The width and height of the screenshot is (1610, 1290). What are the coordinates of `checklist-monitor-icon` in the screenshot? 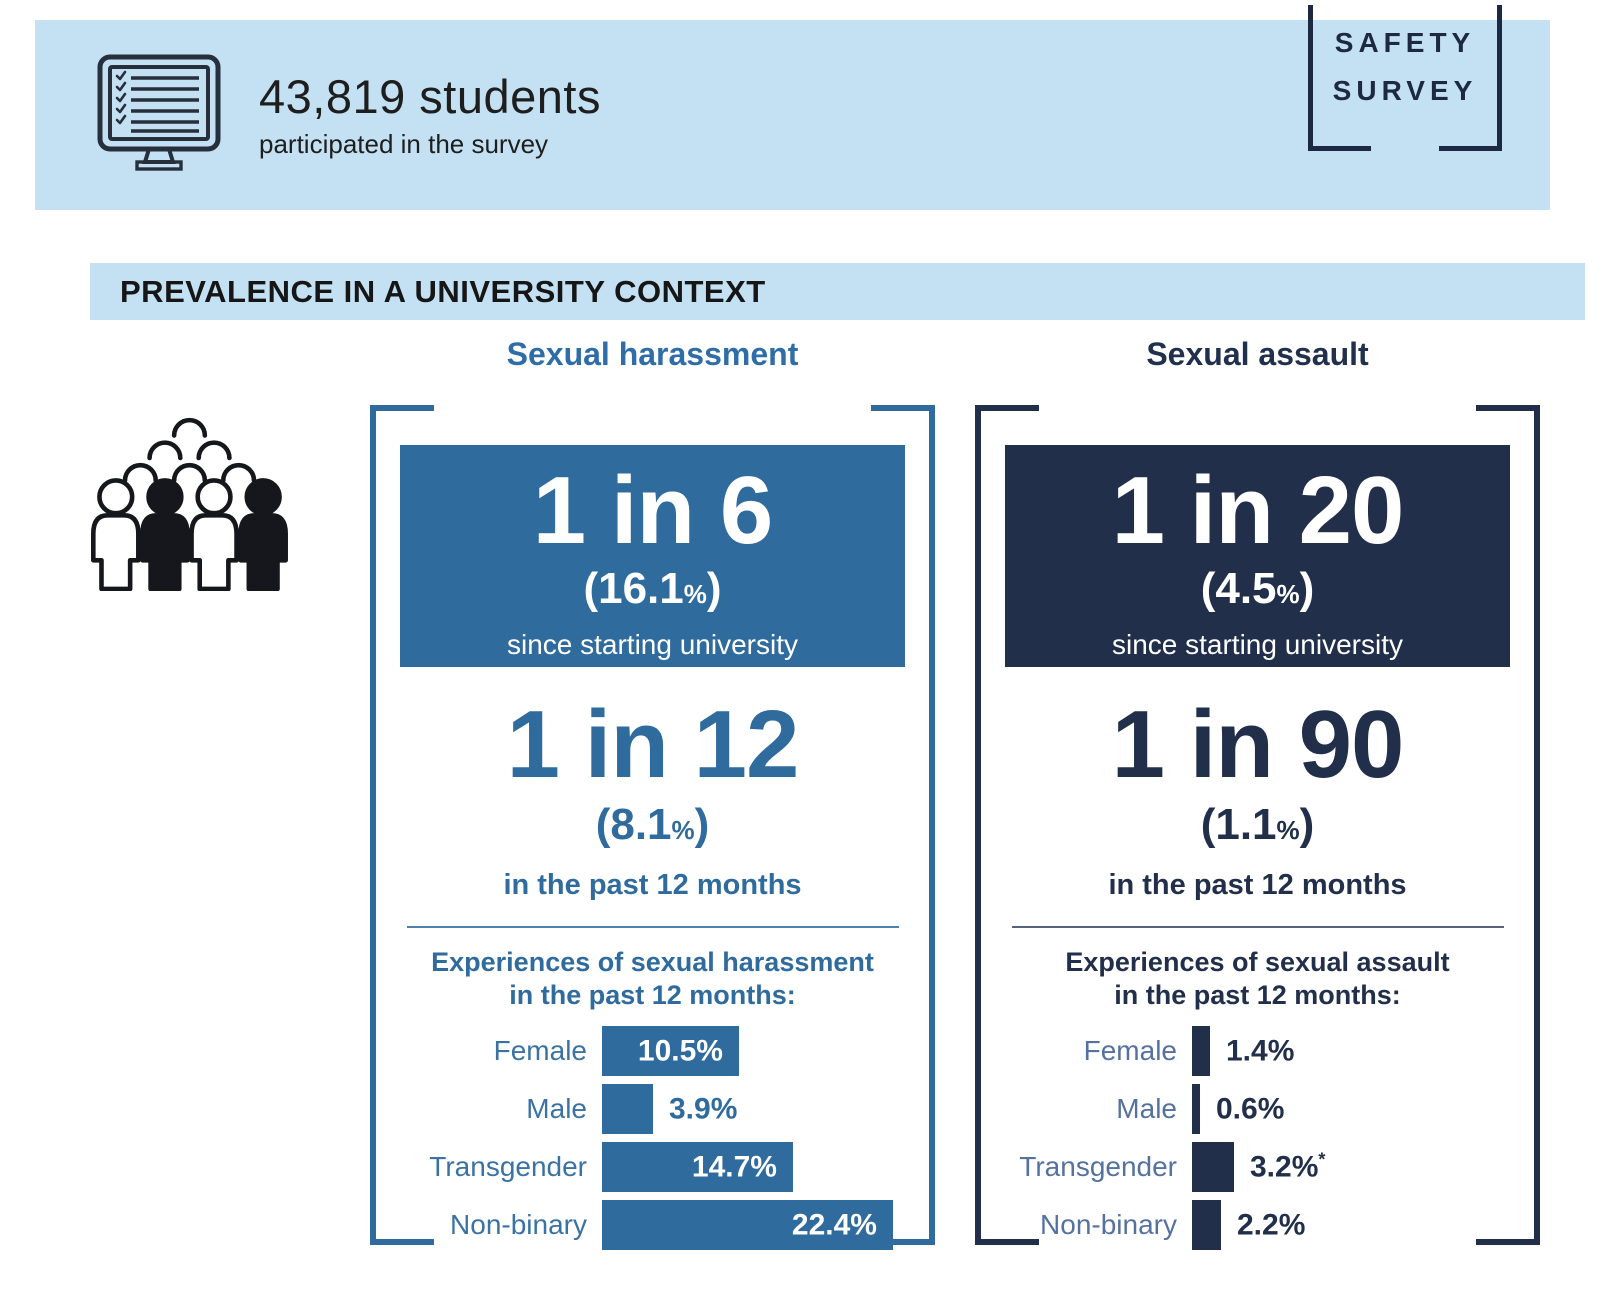 It's located at (163, 115).